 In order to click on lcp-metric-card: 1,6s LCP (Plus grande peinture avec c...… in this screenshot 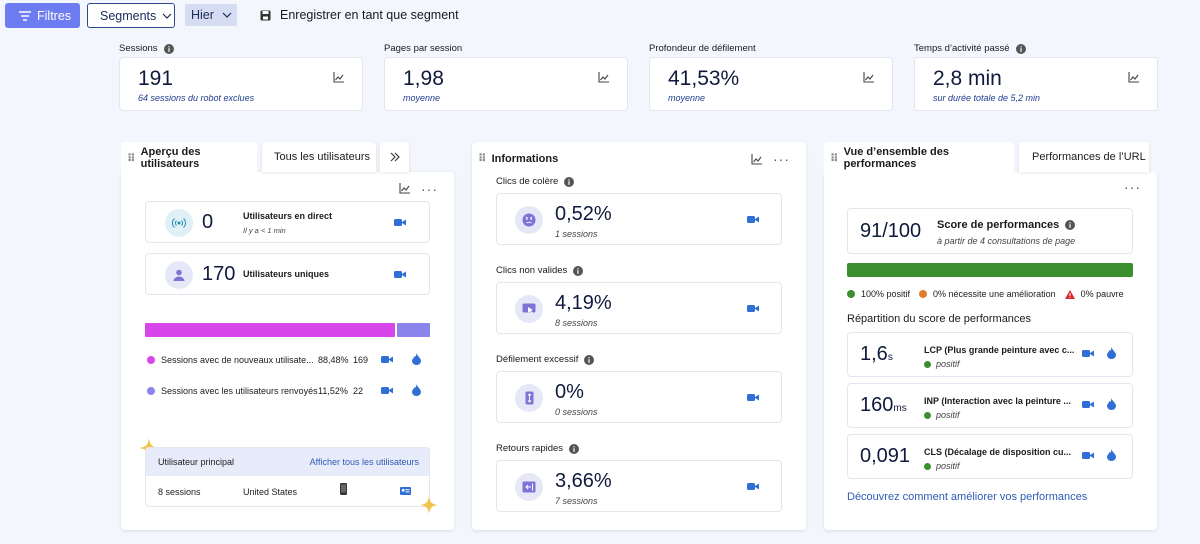, I will do `click(990, 354)`.